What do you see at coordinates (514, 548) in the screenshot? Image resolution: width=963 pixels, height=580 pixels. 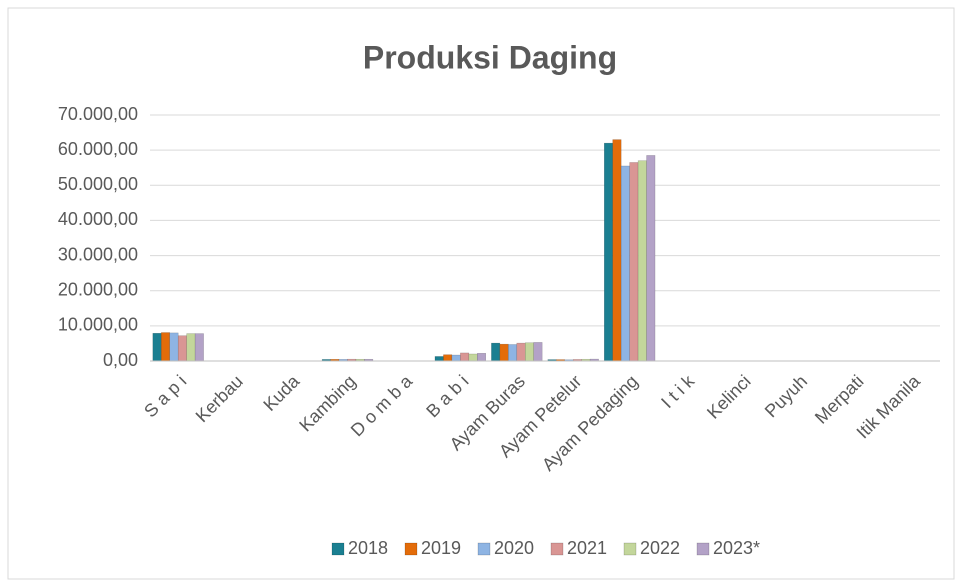 I see `legend-label: 2020` at bounding box center [514, 548].